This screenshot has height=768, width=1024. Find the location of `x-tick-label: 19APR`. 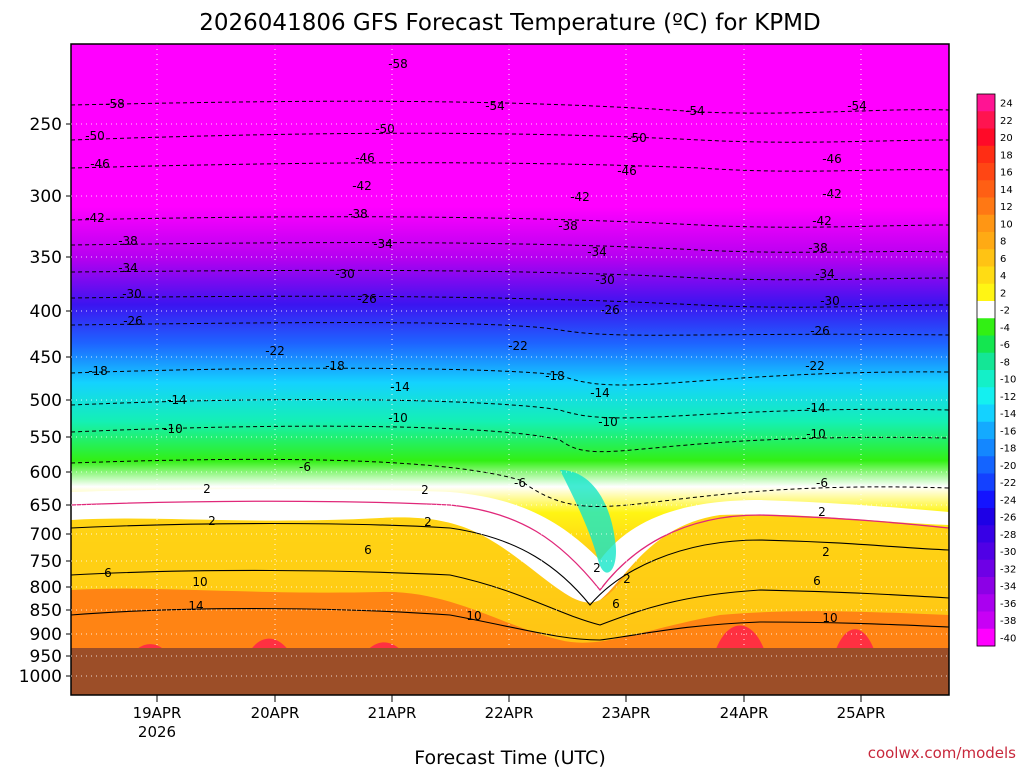

x-tick-label: 19APR is located at coordinates (157, 713).